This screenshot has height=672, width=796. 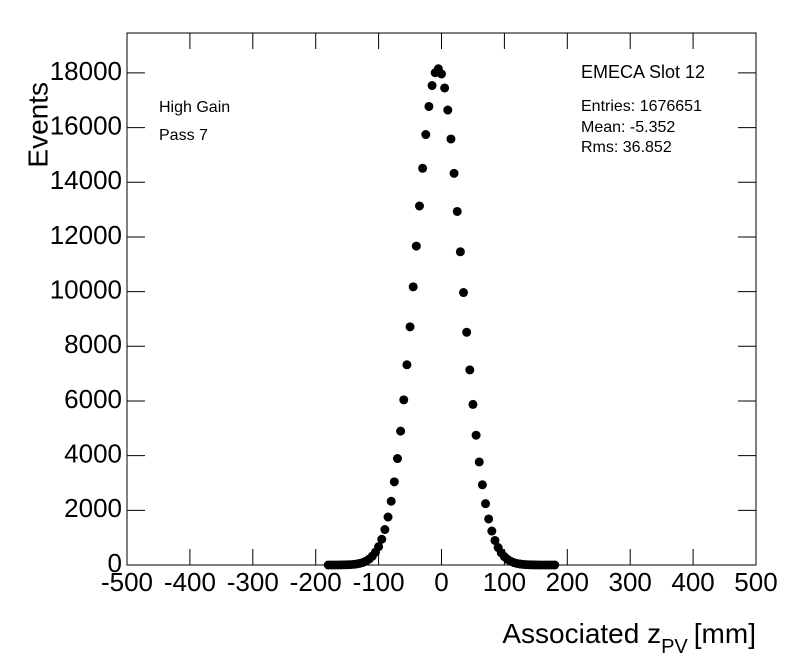 I want to click on y-tick-label: 16000, so click(x=86, y=125).